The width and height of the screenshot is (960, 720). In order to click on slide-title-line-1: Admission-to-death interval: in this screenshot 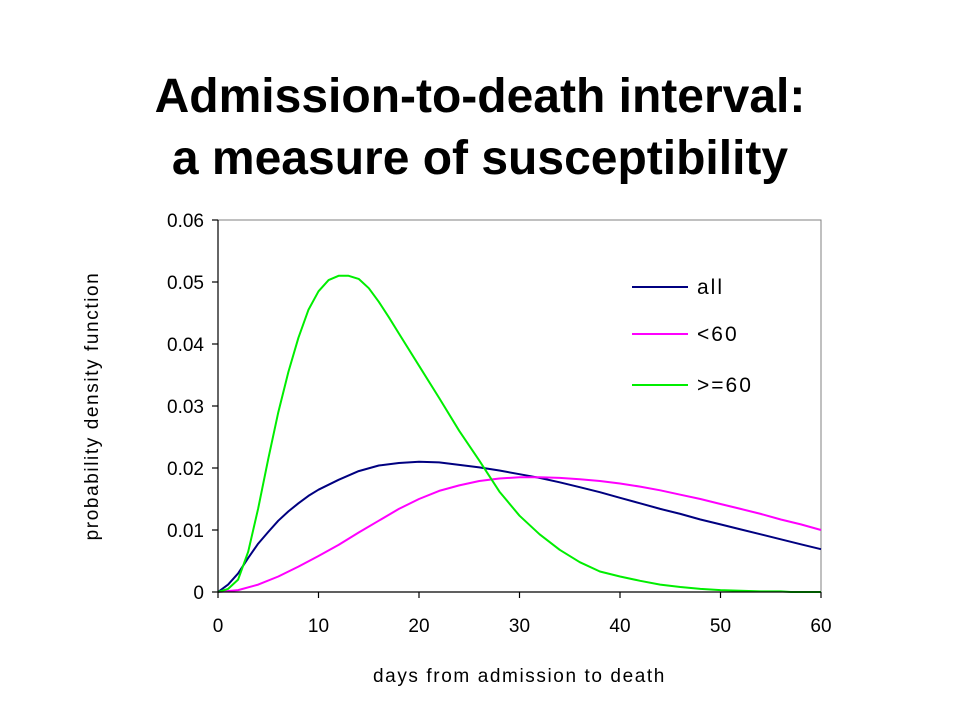, I will do `click(480, 96)`.